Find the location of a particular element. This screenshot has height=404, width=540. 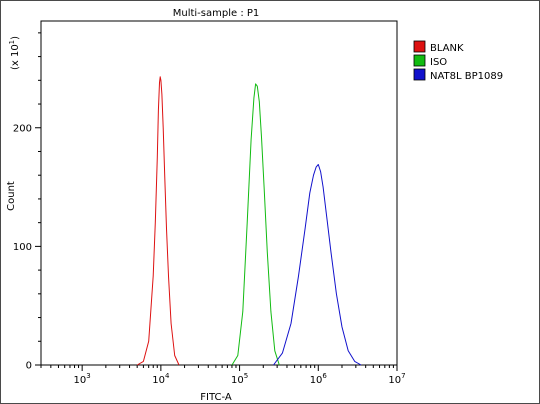

y-tick-label: 100 is located at coordinates (22, 247).